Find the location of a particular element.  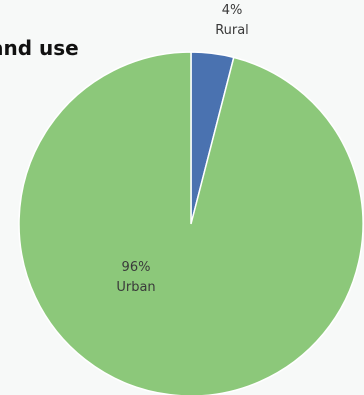

slice-category-label-rural: Rural is located at coordinates (232, 30).